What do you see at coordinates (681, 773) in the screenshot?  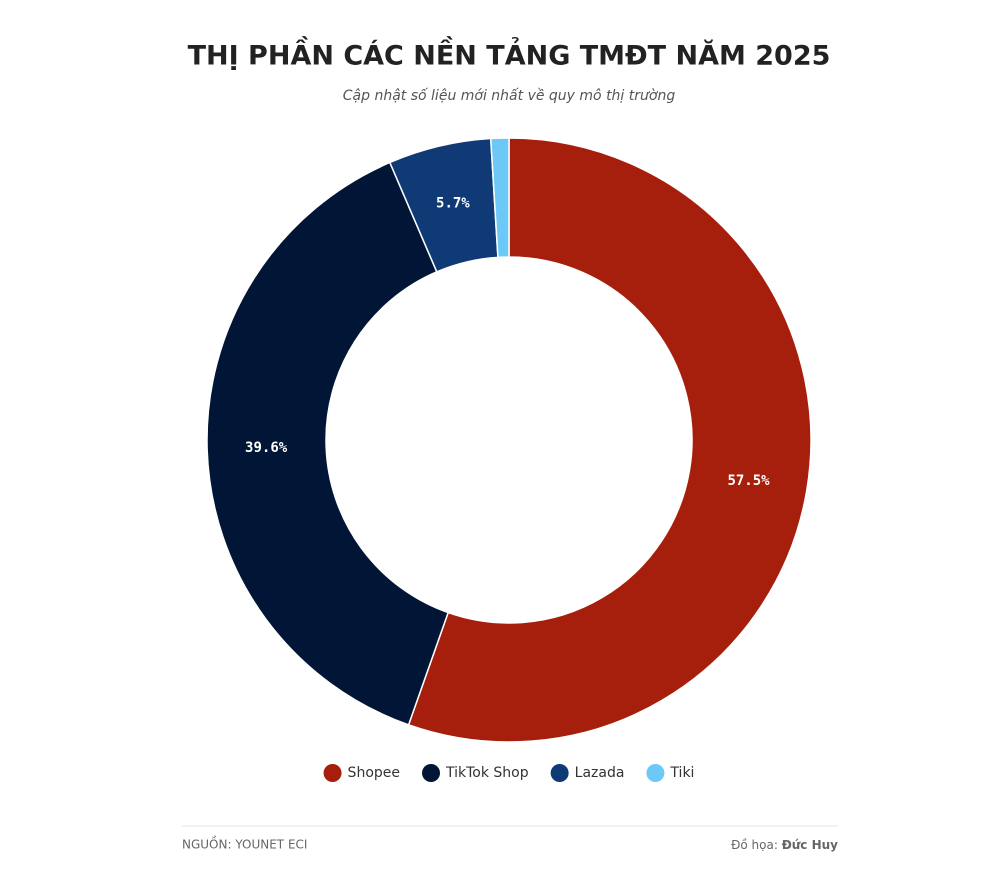 I see `legend-label: Tiki` at bounding box center [681, 773].